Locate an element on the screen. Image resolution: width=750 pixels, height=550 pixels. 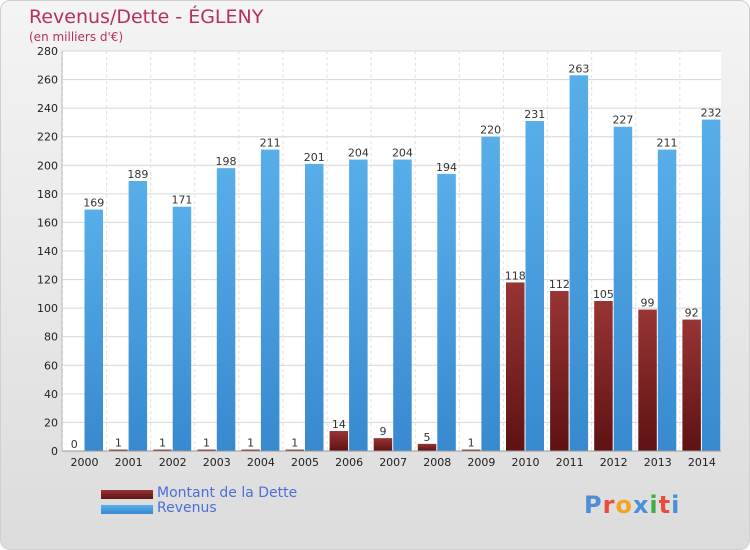
logo-letter: P is located at coordinates (593, 505).